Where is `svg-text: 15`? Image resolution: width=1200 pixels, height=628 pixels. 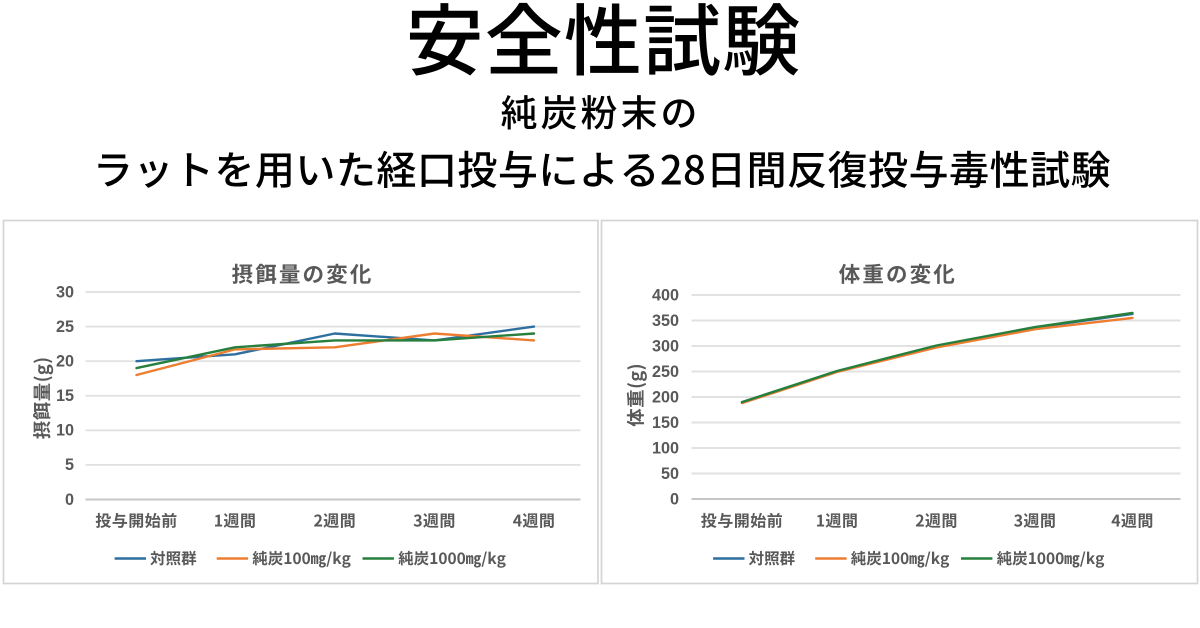 svg-text: 15 is located at coordinates (65, 396).